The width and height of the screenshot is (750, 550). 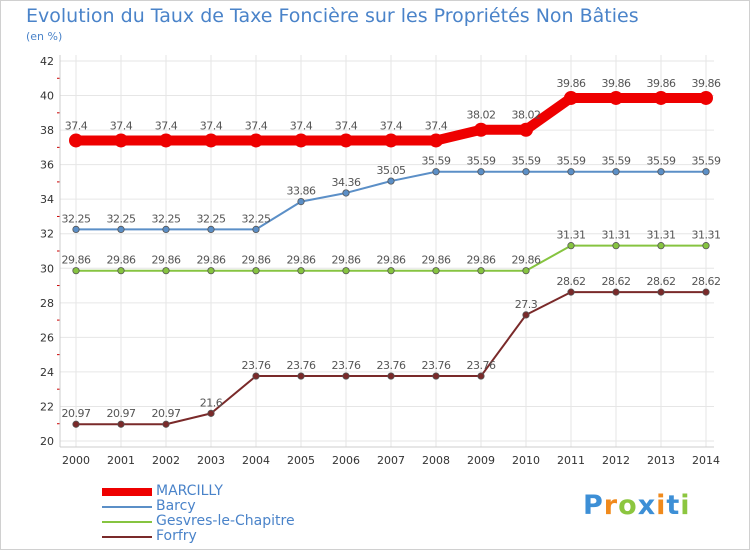 I want to click on data-label-forfry-2007: 23.76, so click(x=391, y=365).